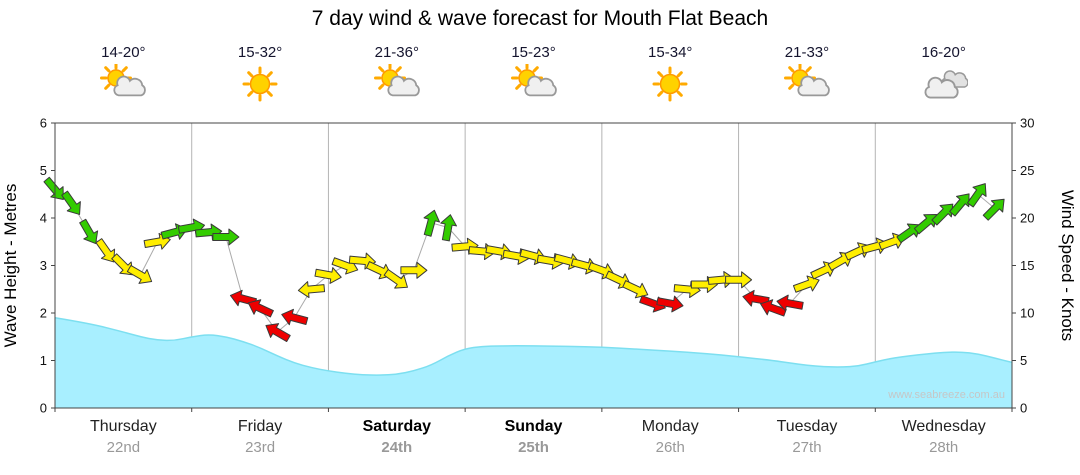 The image size is (1080, 475). I want to click on right-tick-label: 15, so click(1027, 265).